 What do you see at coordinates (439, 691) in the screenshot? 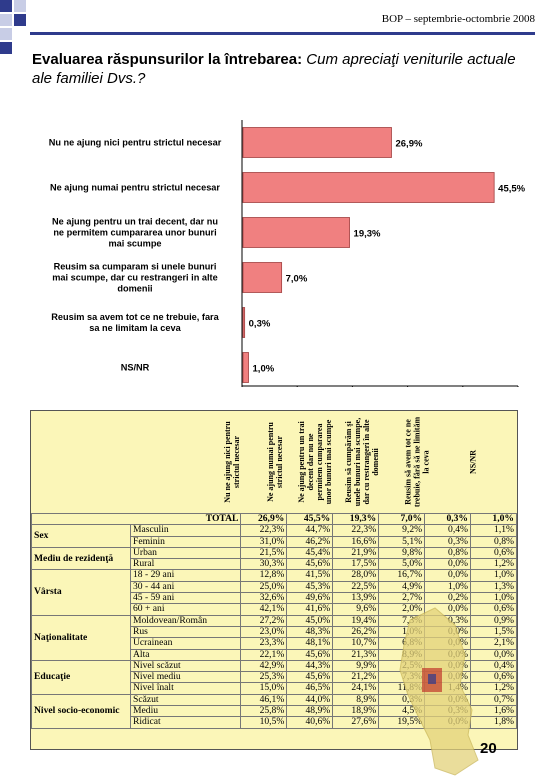
I see `moldova-map-watermark` at bounding box center [439, 691].